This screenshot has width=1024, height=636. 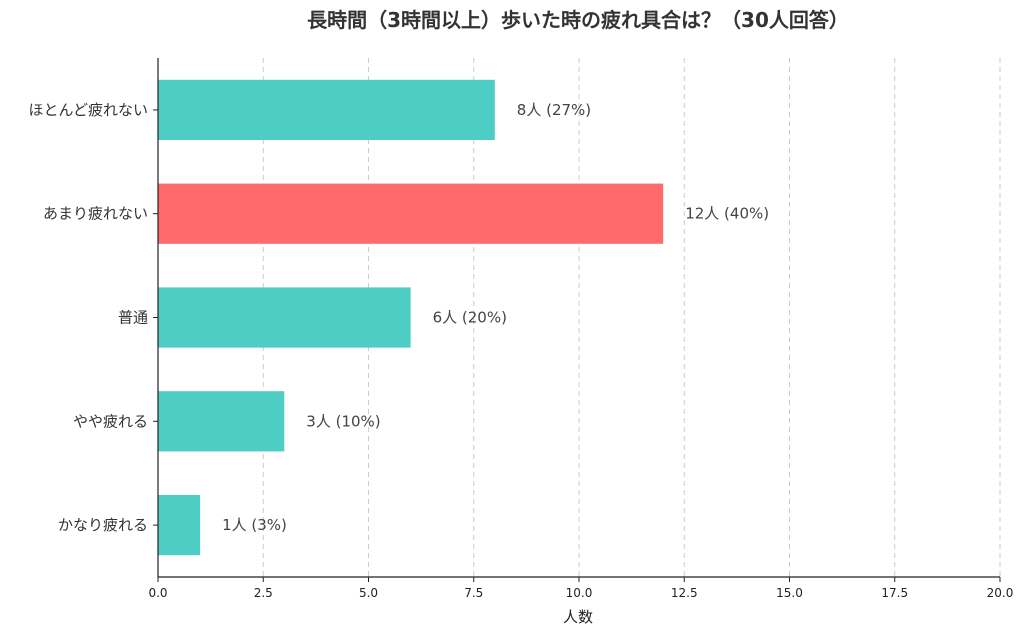 What do you see at coordinates (254, 525) in the screenshot?
I see `bar-value-label: 1人 (3%)` at bounding box center [254, 525].